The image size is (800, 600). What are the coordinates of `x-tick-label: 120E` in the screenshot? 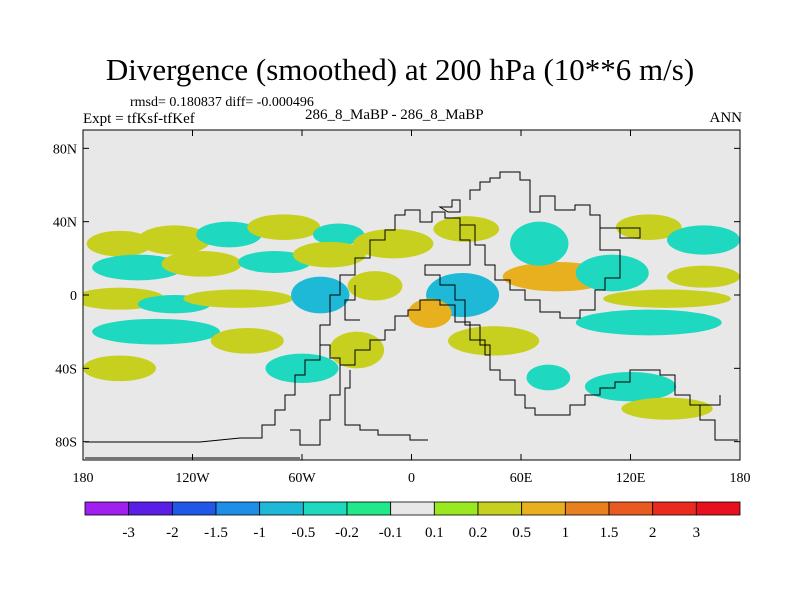 It's located at (631, 478).